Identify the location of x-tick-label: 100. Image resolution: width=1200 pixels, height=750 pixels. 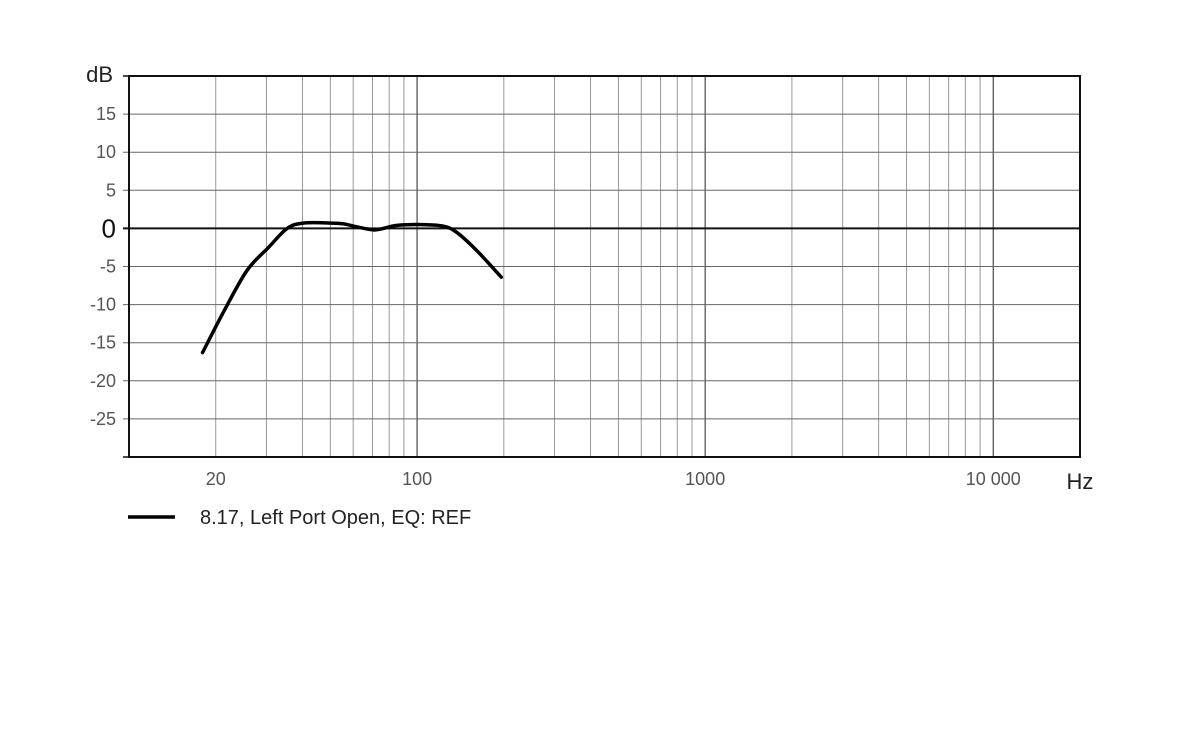
(417, 479).